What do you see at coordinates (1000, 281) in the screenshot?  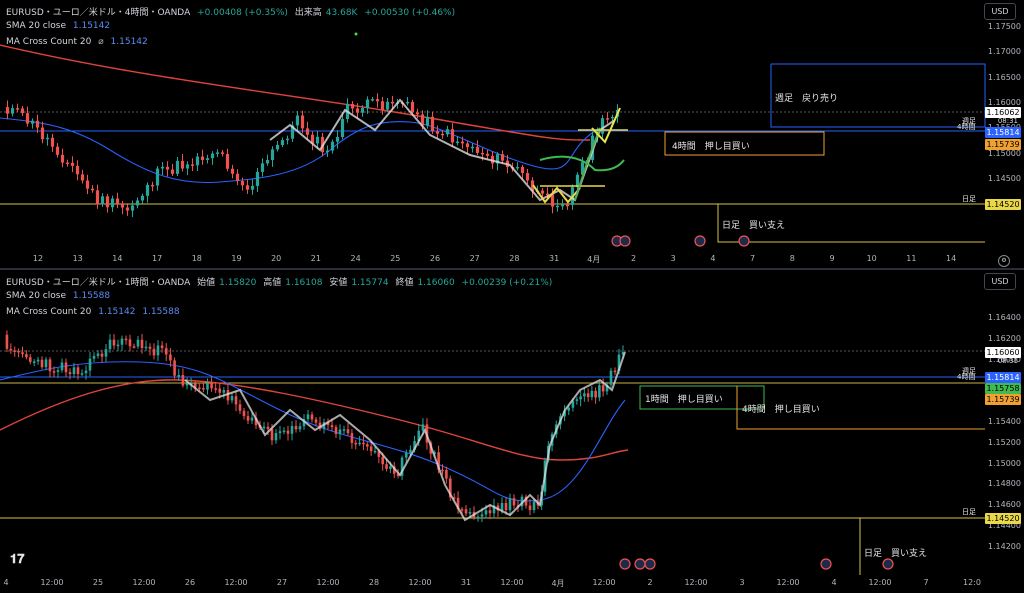 I see `currency-button-1h: USD` at bounding box center [1000, 281].